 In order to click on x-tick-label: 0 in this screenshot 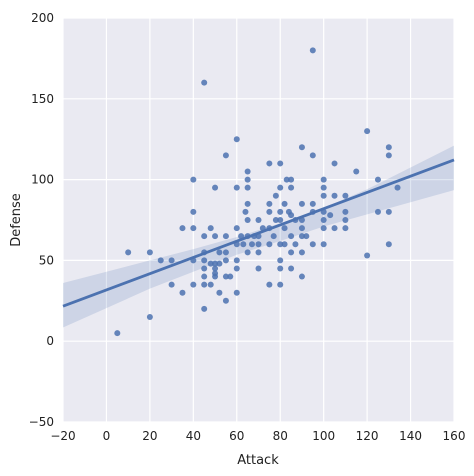, I will do `click(107, 436)`.